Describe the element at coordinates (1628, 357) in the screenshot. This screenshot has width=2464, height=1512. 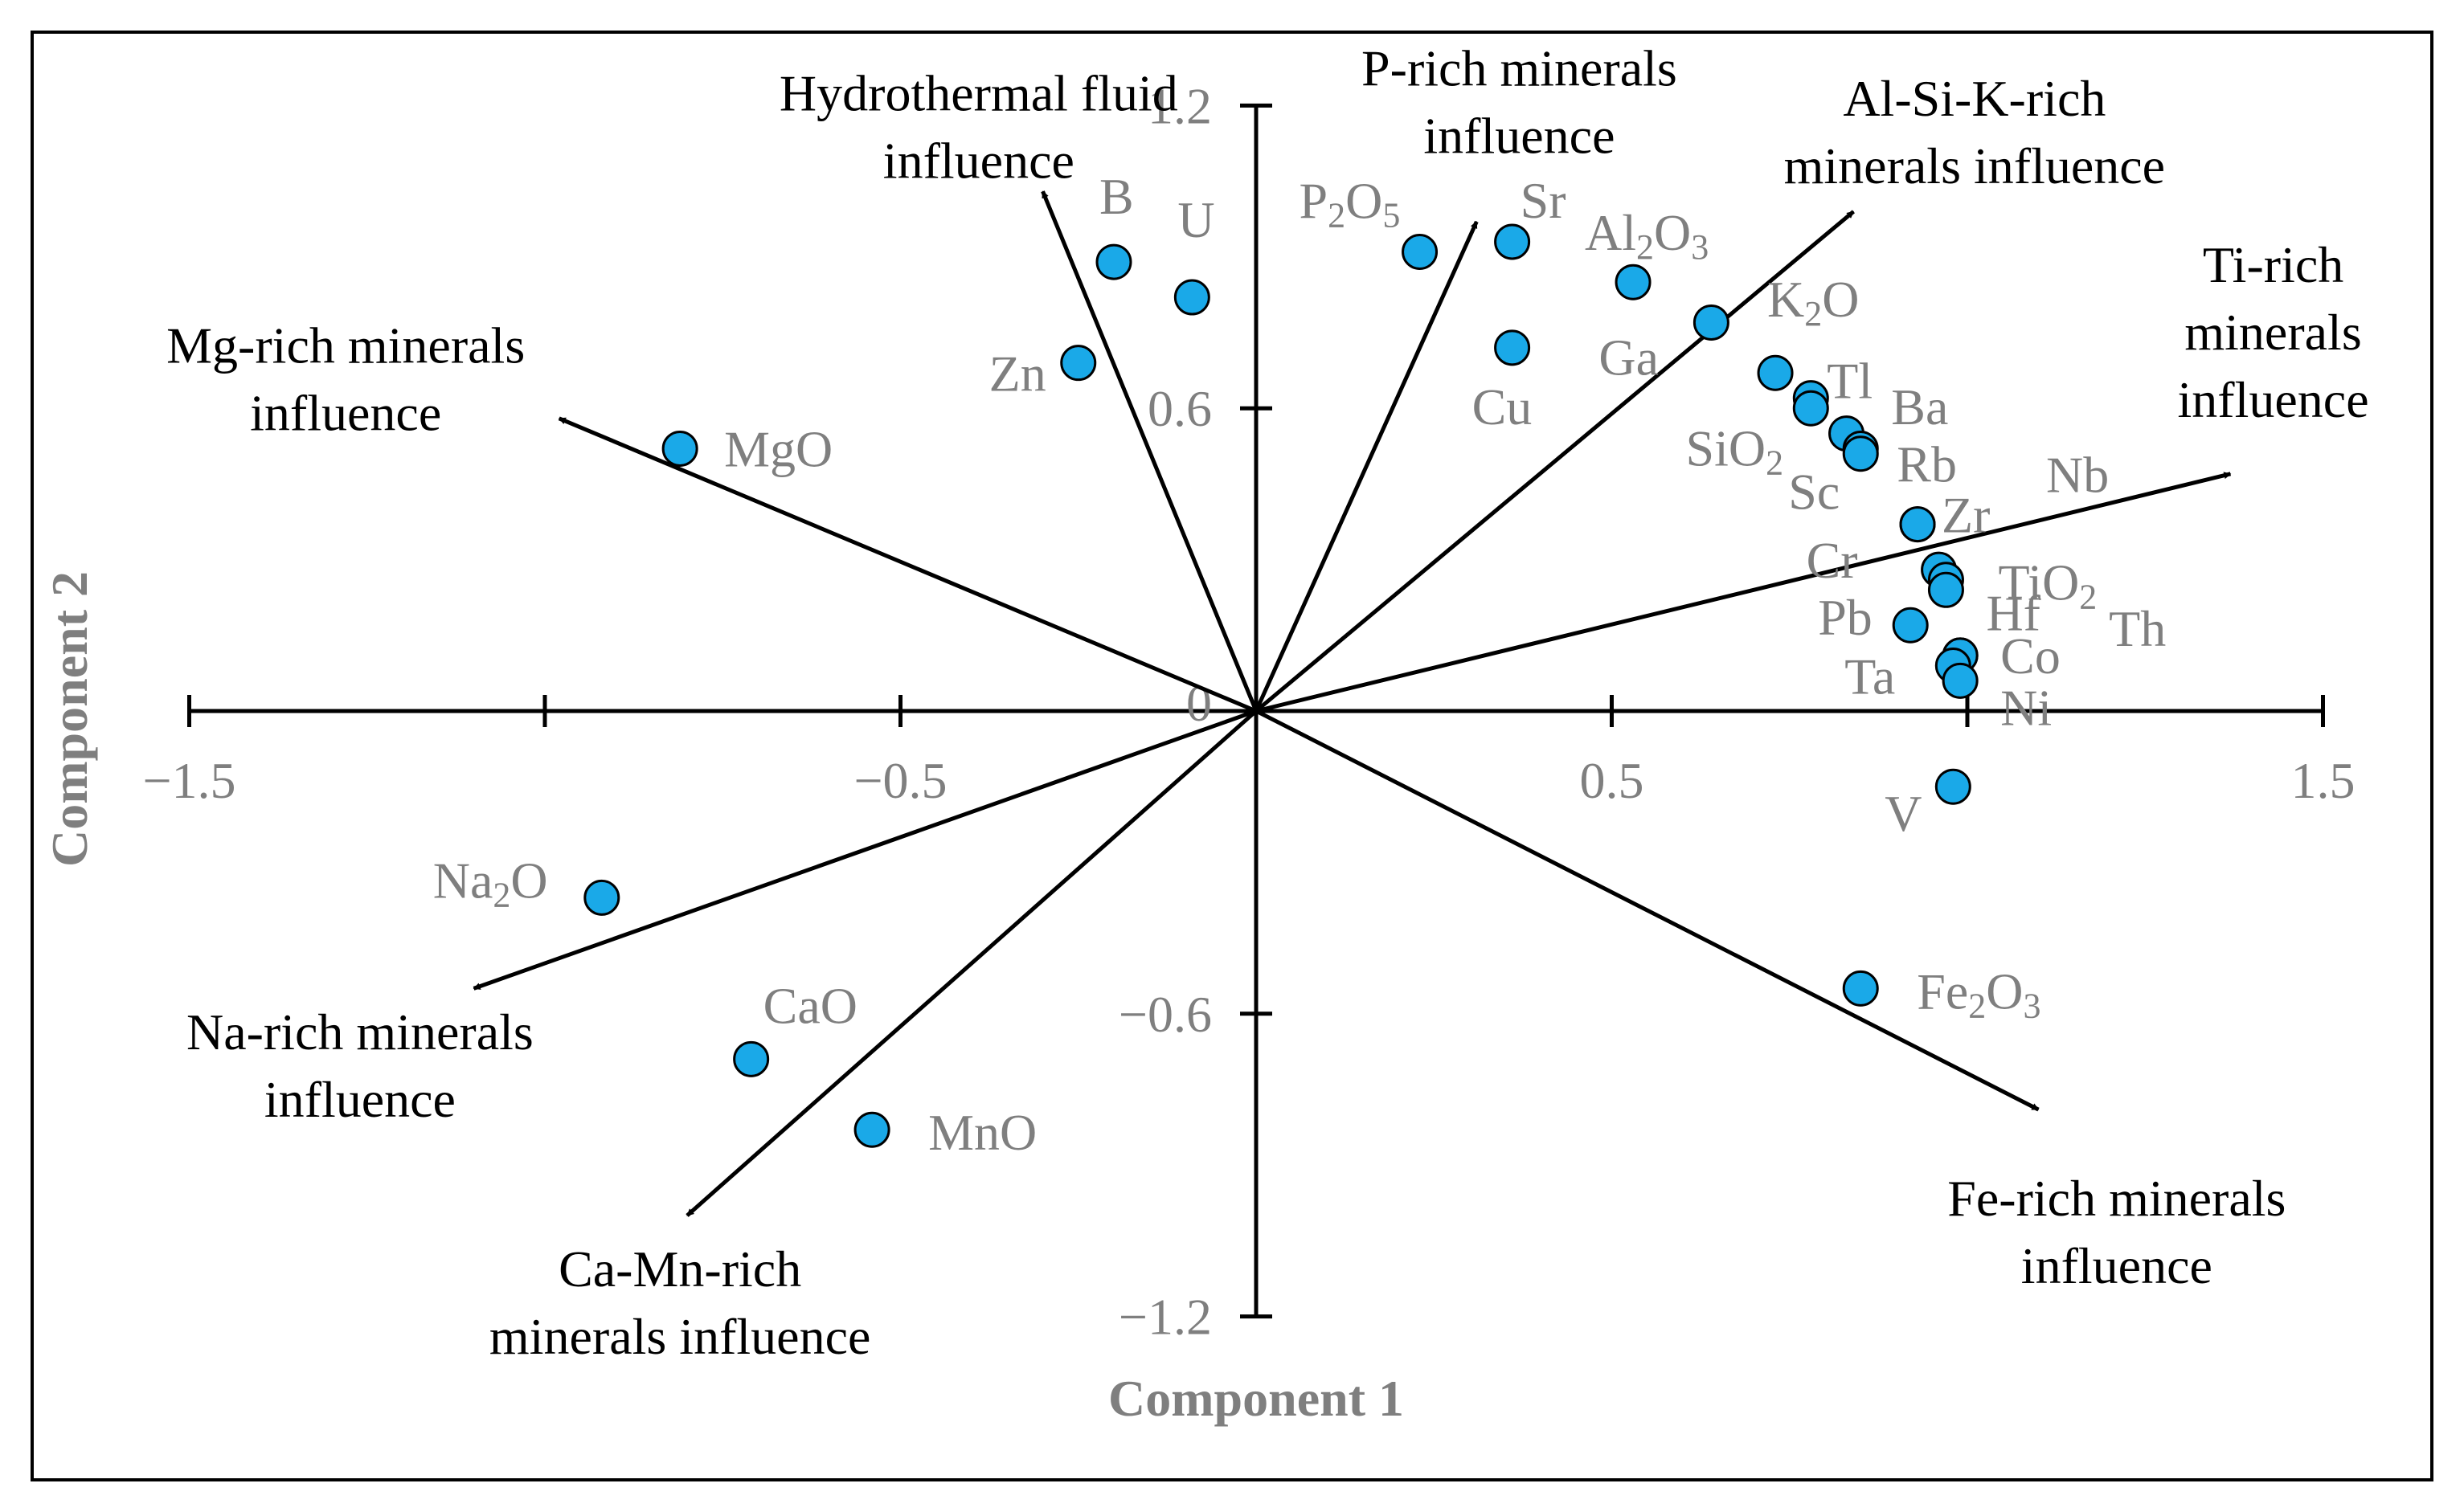
I see `data-point-label: Ga` at that location.